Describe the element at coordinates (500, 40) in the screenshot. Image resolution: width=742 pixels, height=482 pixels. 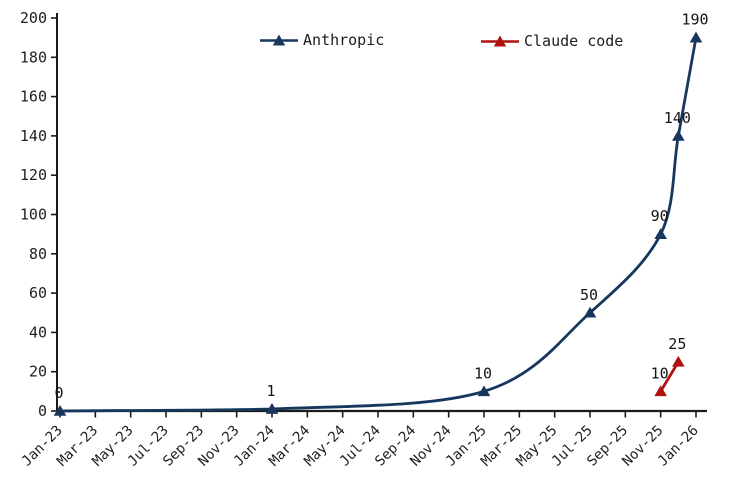
I see `claude-code-series-marker-icon` at that location.